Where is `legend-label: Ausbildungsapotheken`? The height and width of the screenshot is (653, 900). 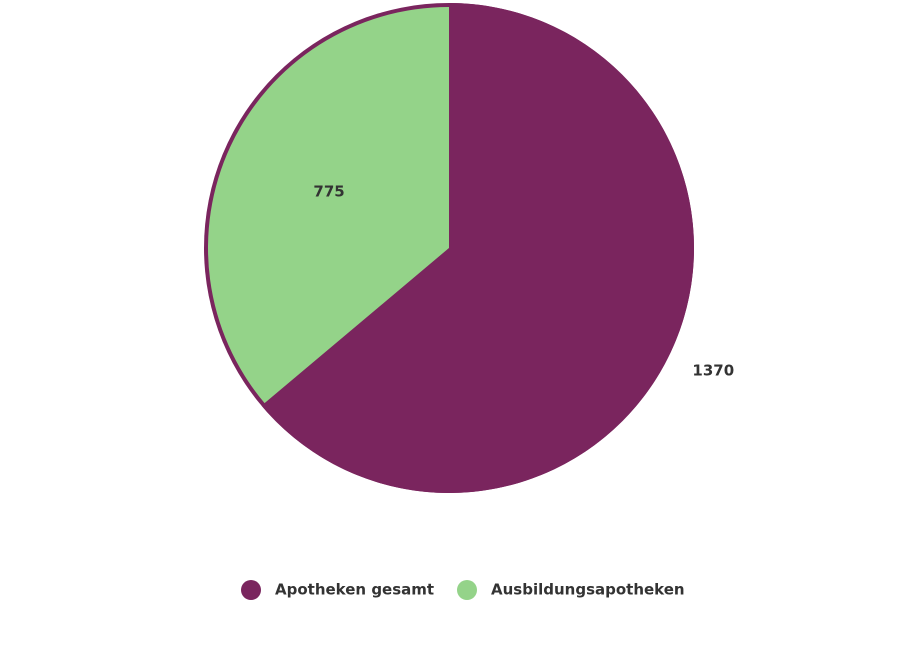 legend-label: Ausbildungsapotheken is located at coordinates (588, 590).